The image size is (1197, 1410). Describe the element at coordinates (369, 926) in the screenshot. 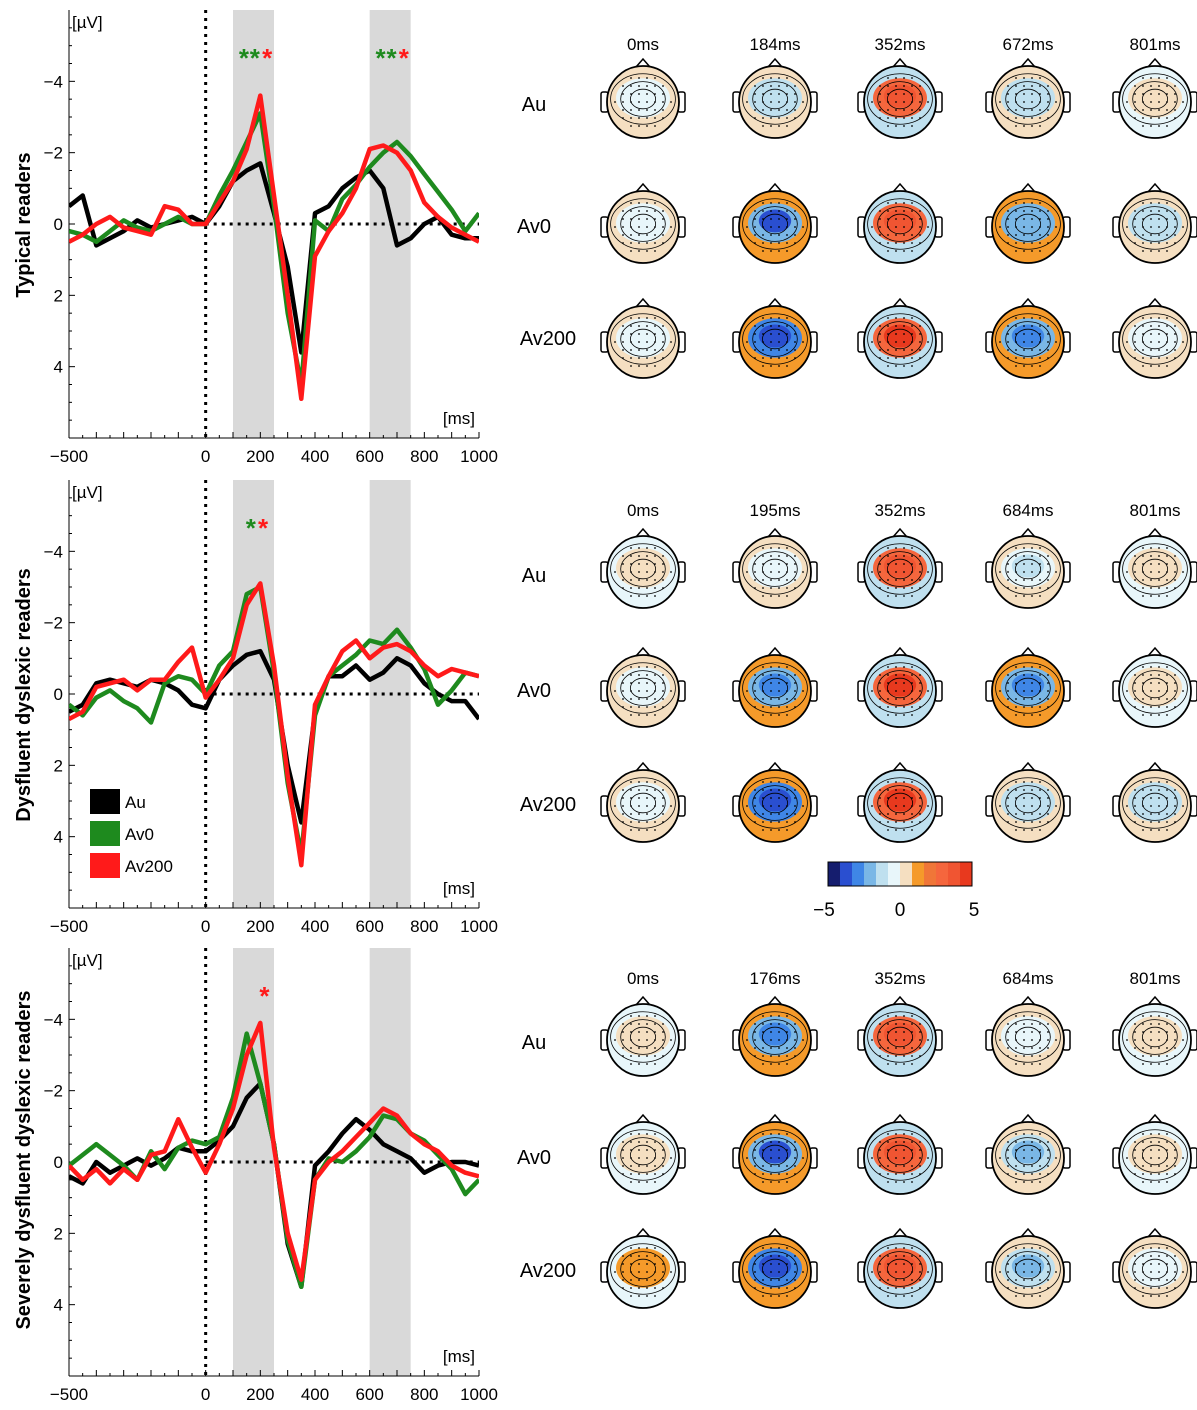

I see `x-tick-label: 600` at that location.